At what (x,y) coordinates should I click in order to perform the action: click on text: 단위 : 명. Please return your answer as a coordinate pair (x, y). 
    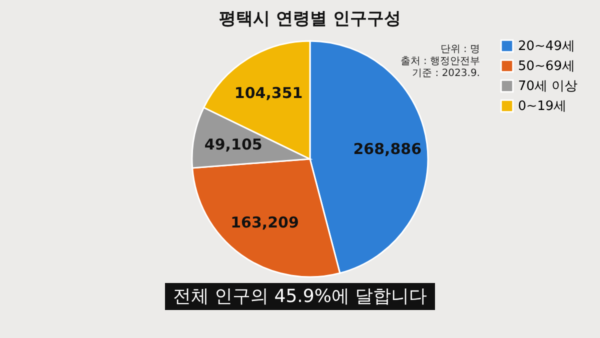
    Looking at the image, I should click on (459, 50).